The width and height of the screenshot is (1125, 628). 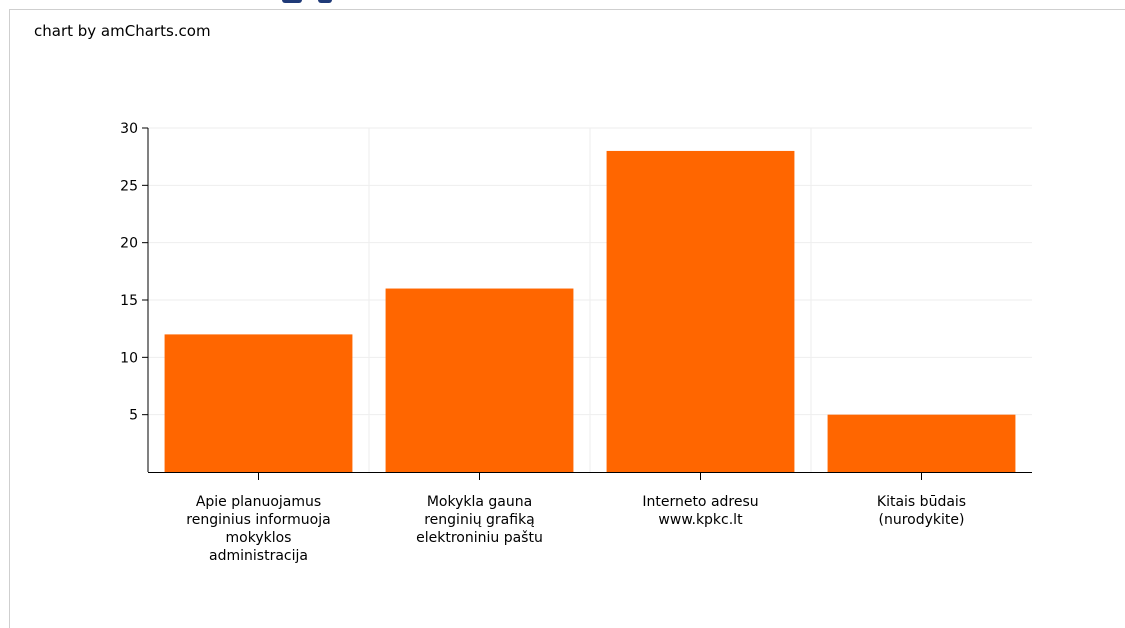 What do you see at coordinates (129, 186) in the screenshot?
I see `y-tick-label: 25` at bounding box center [129, 186].